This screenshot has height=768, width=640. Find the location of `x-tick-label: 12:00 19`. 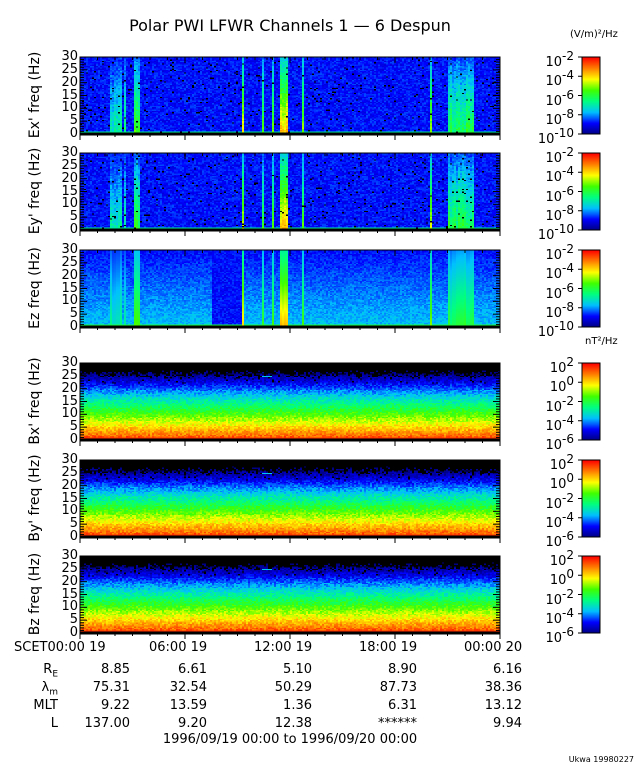

x-tick-label: 12:00 19 is located at coordinates (283, 647).